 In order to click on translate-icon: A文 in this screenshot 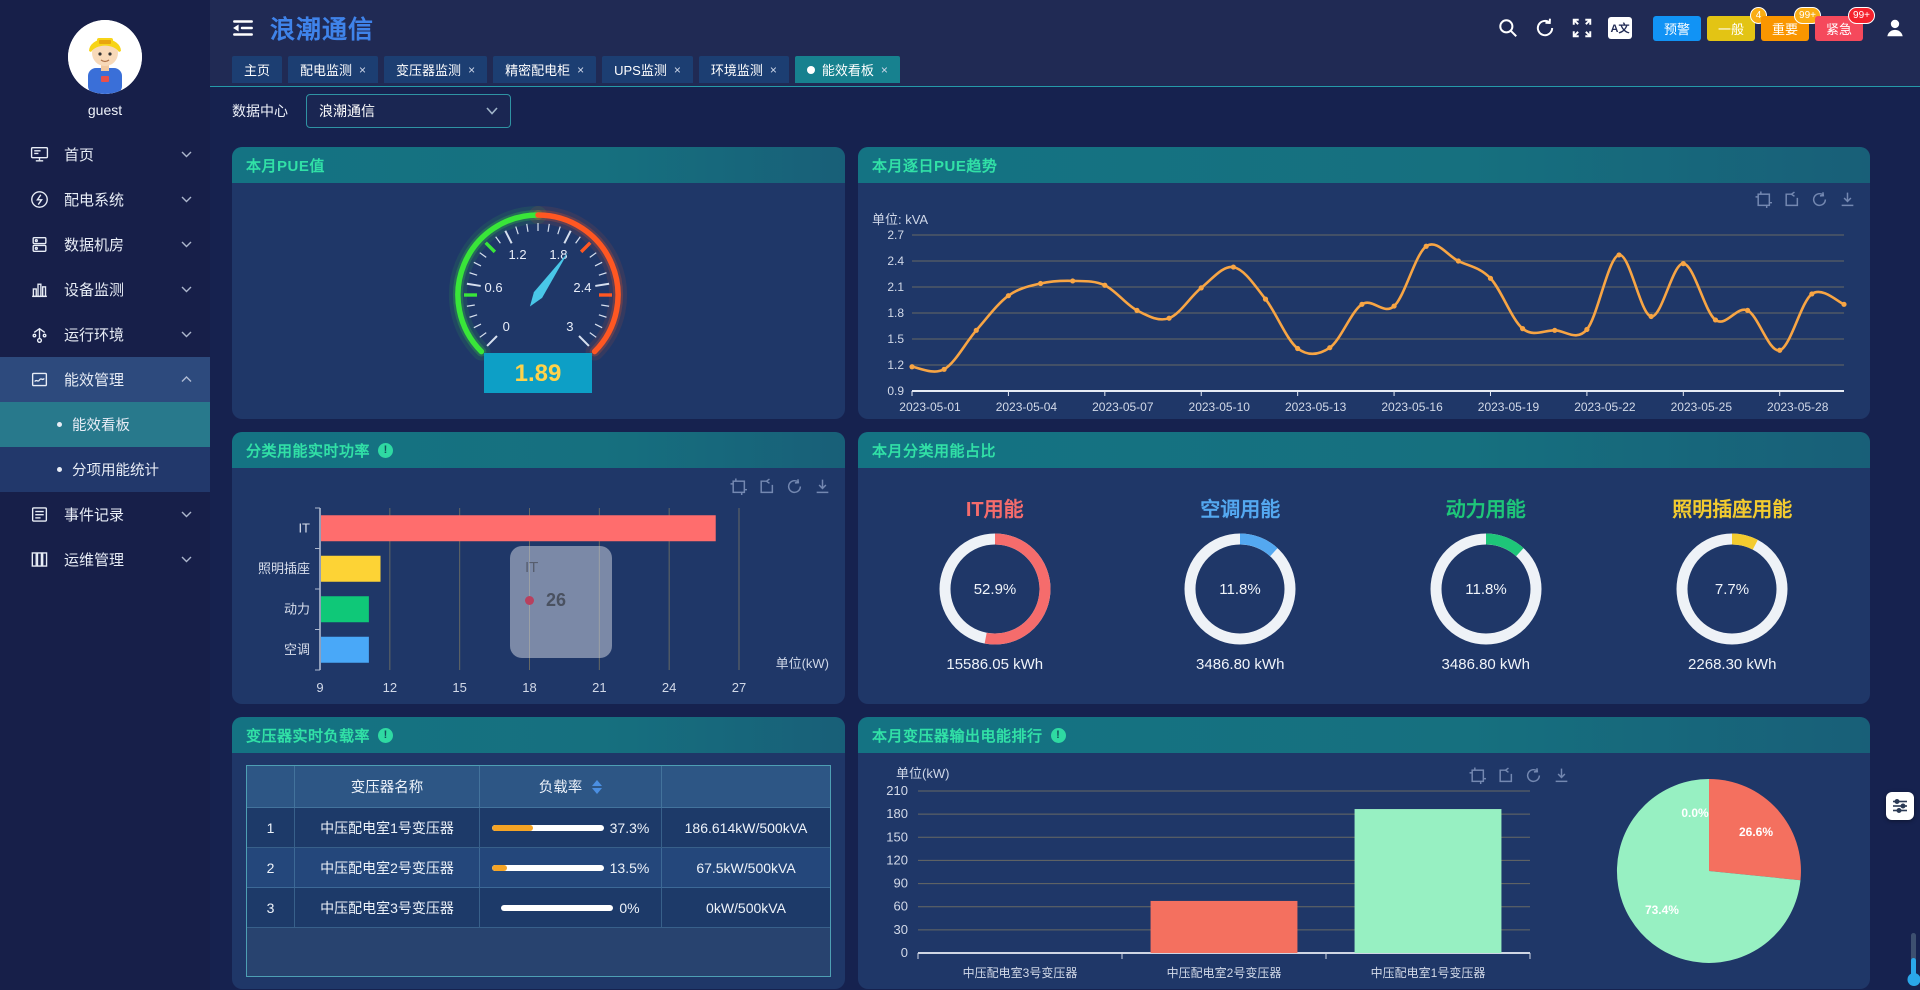, I will do `click(1620, 28)`.